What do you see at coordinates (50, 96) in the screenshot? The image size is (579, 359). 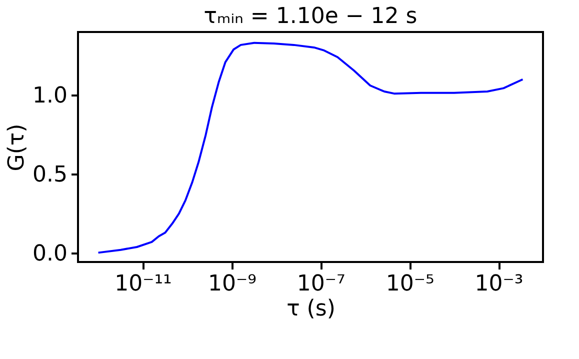 I see `y-tick-label: 1.0` at bounding box center [50, 96].